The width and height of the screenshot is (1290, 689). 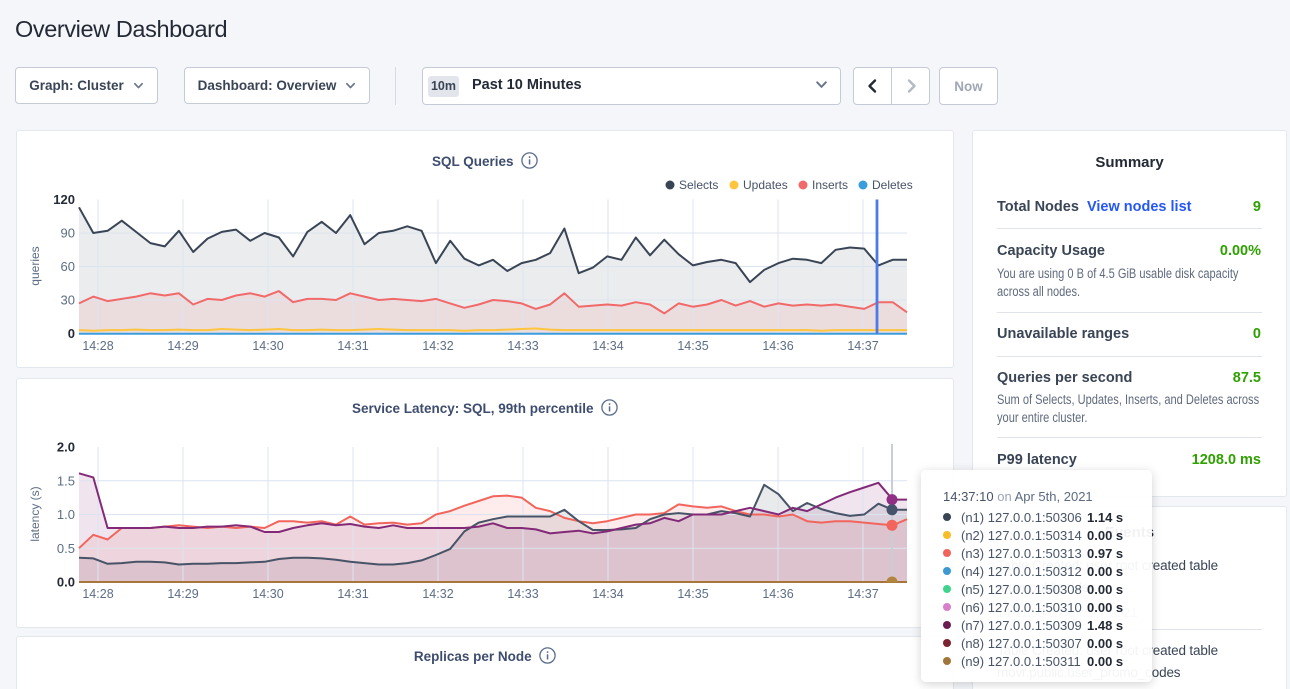 What do you see at coordinates (66, 582) in the screenshot?
I see `svg-text: 0.0` at bounding box center [66, 582].